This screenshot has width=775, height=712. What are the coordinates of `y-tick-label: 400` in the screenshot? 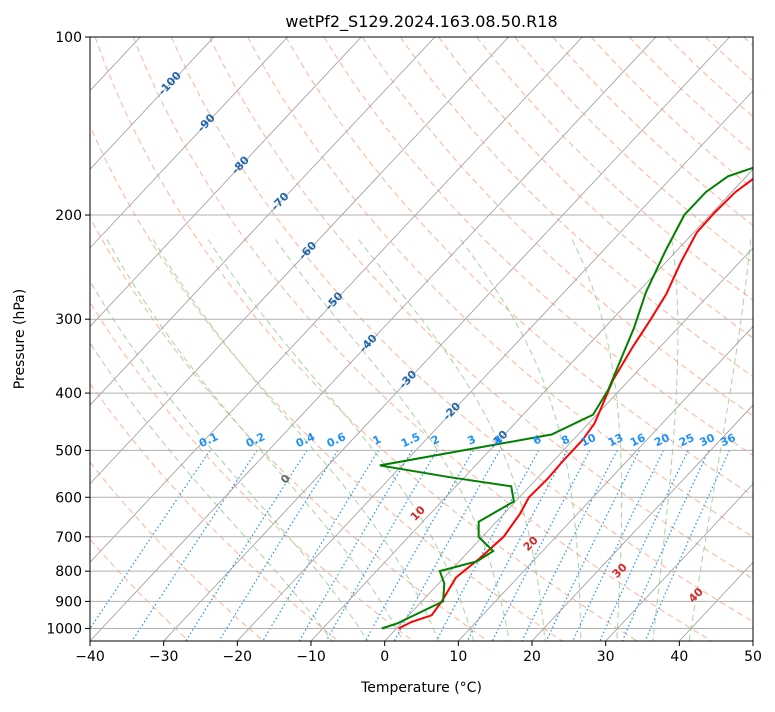 It's located at (68, 394).